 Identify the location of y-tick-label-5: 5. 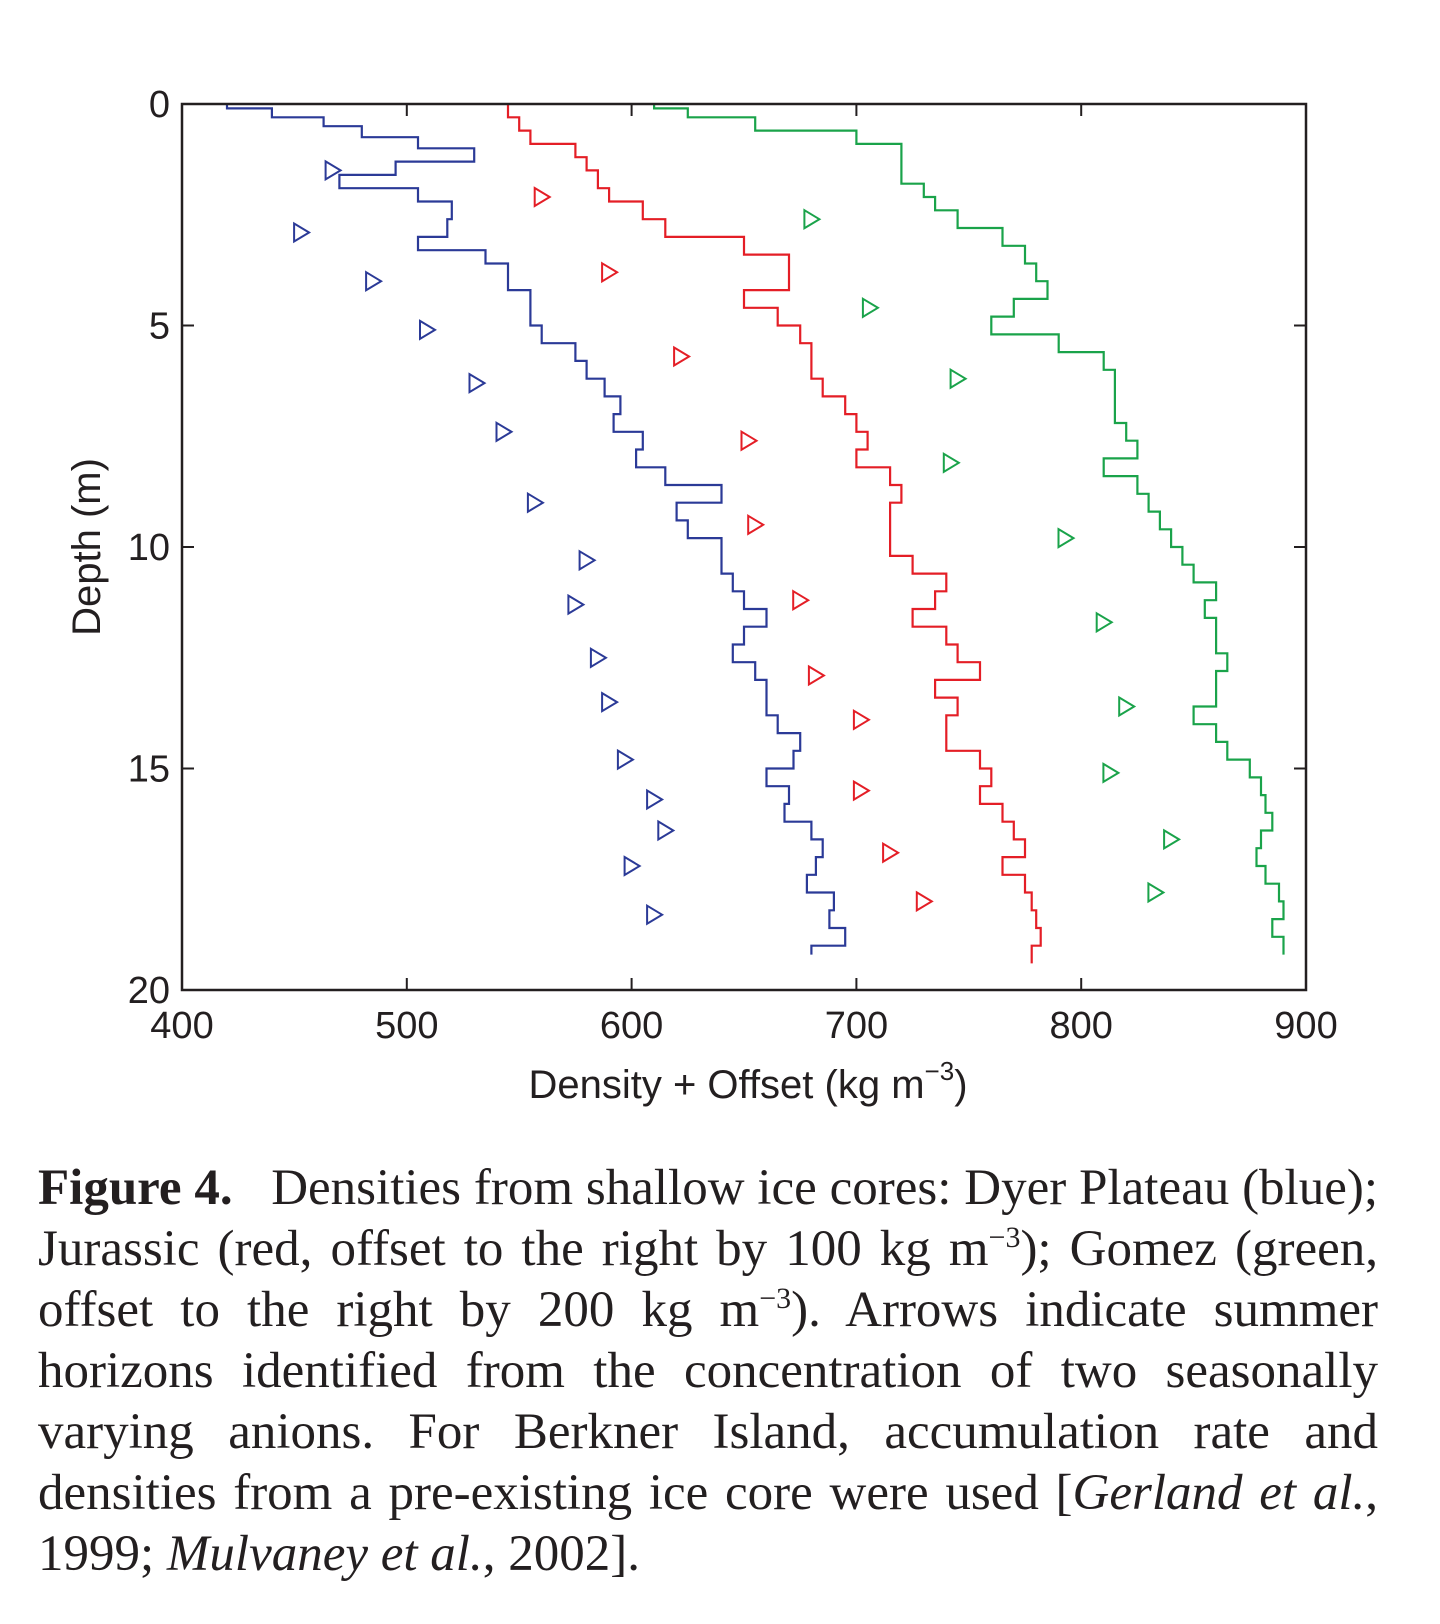
(159, 327).